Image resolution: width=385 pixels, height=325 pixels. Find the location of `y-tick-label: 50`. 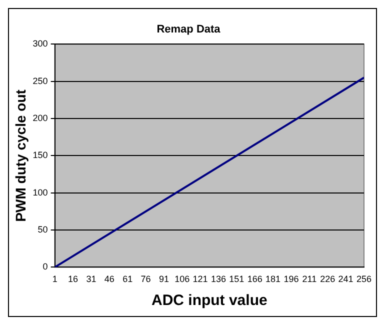

y-tick-label: 50 is located at coordinates (43, 229).